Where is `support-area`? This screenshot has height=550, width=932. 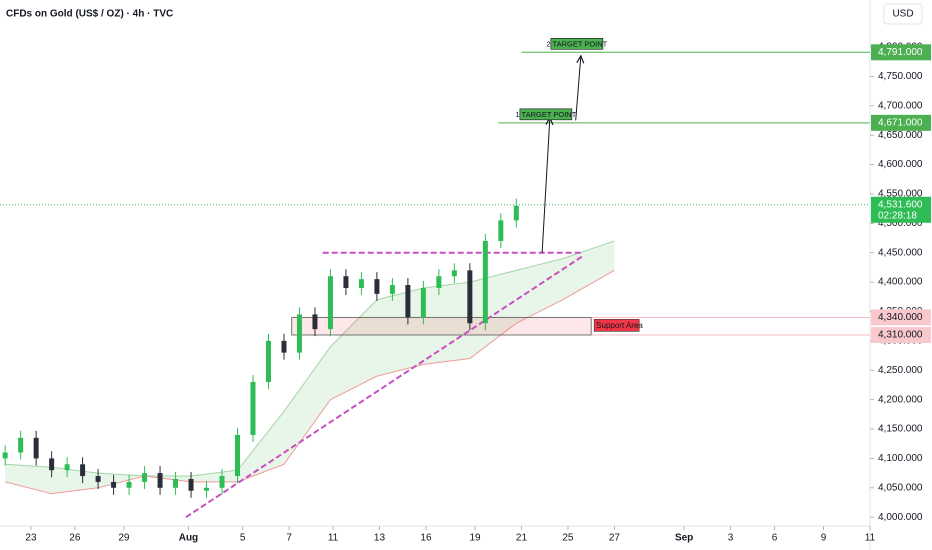
support-area is located at coordinates (441, 326).